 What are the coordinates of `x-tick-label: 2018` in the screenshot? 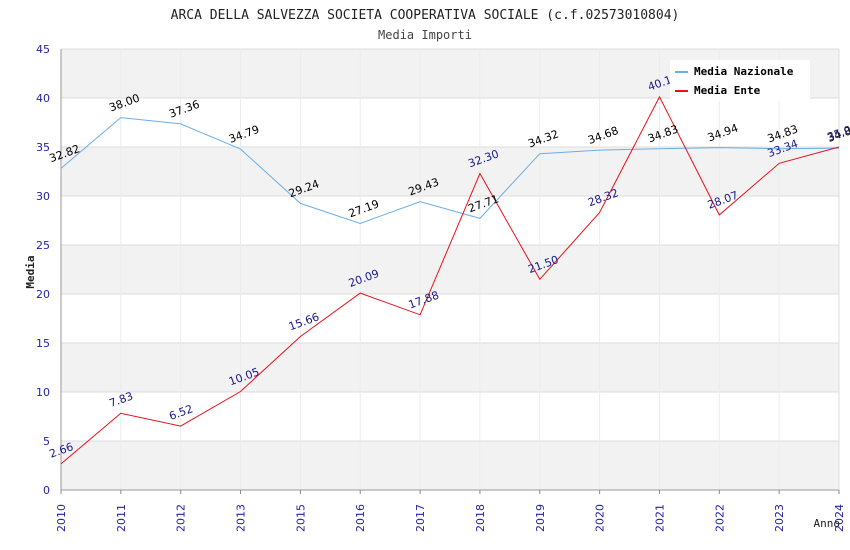 It's located at (480, 518).